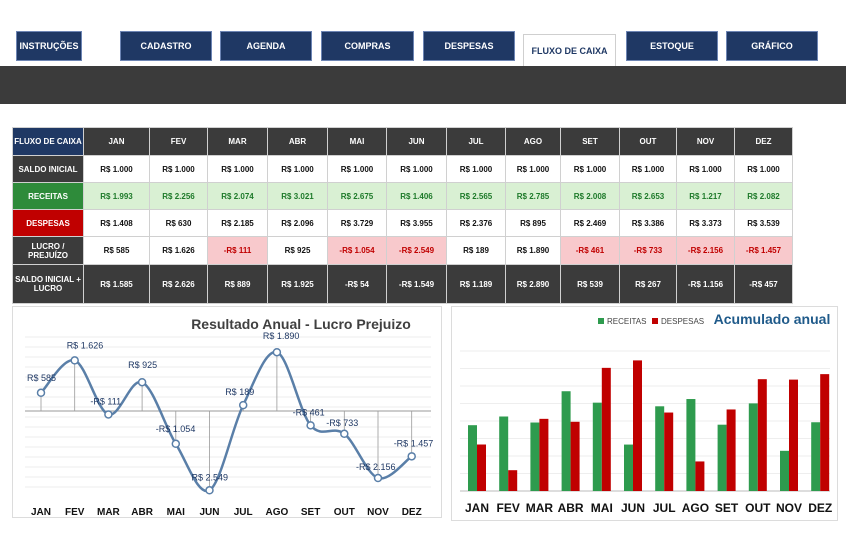 Image resolution: width=846 pixels, height=546 pixels. Describe the element at coordinates (533, 196) in the screenshot. I see `table-cell: R$ 2.785` at that location.